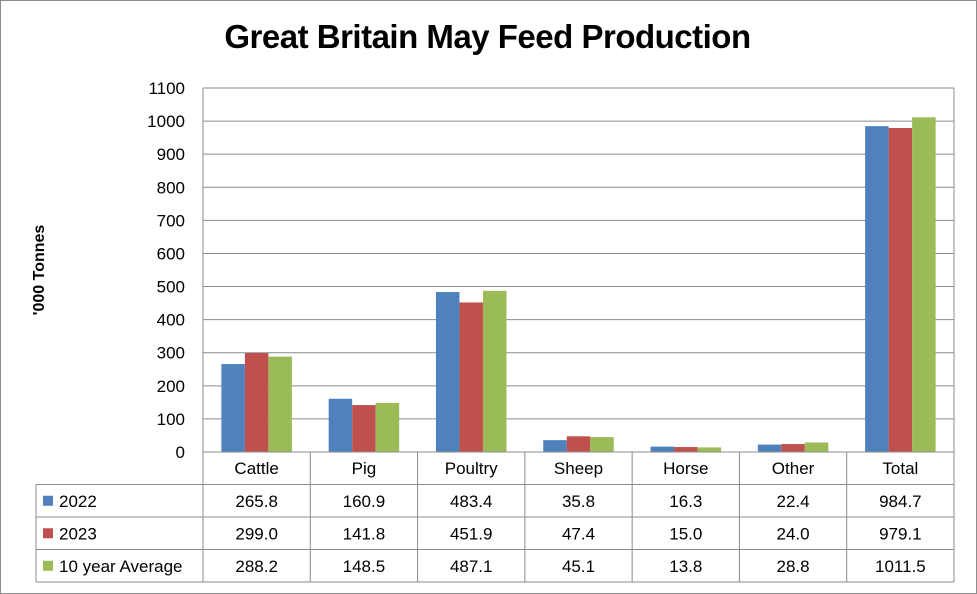  What do you see at coordinates (578, 533) in the screenshot?
I see `data-label: 47.4` at bounding box center [578, 533].